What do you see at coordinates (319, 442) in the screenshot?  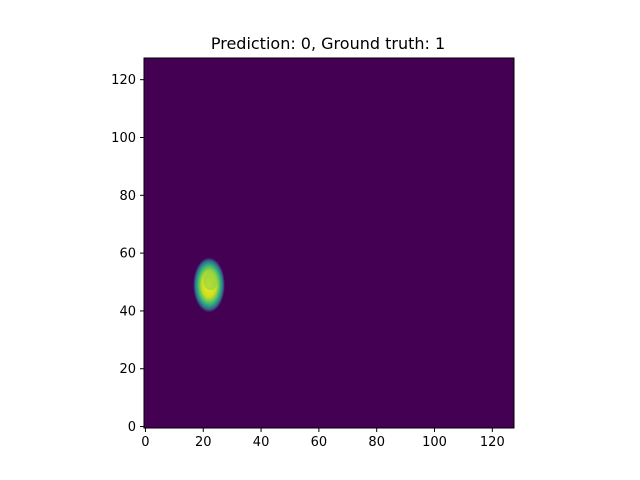 I see `x-tick-label: 60` at bounding box center [319, 442].